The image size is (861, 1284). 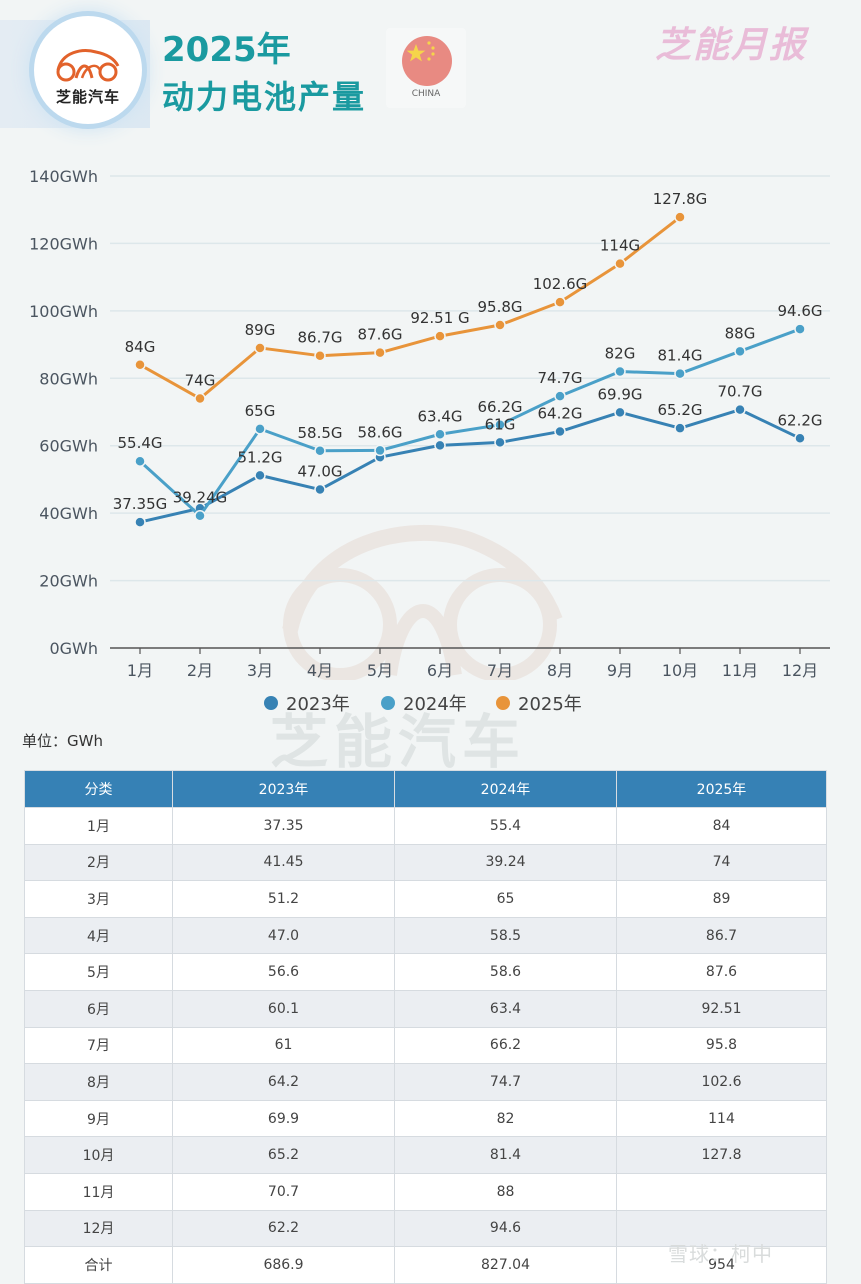 I want to click on chart-legend: 2023年 2024年 2025年, so click(x=430, y=703).